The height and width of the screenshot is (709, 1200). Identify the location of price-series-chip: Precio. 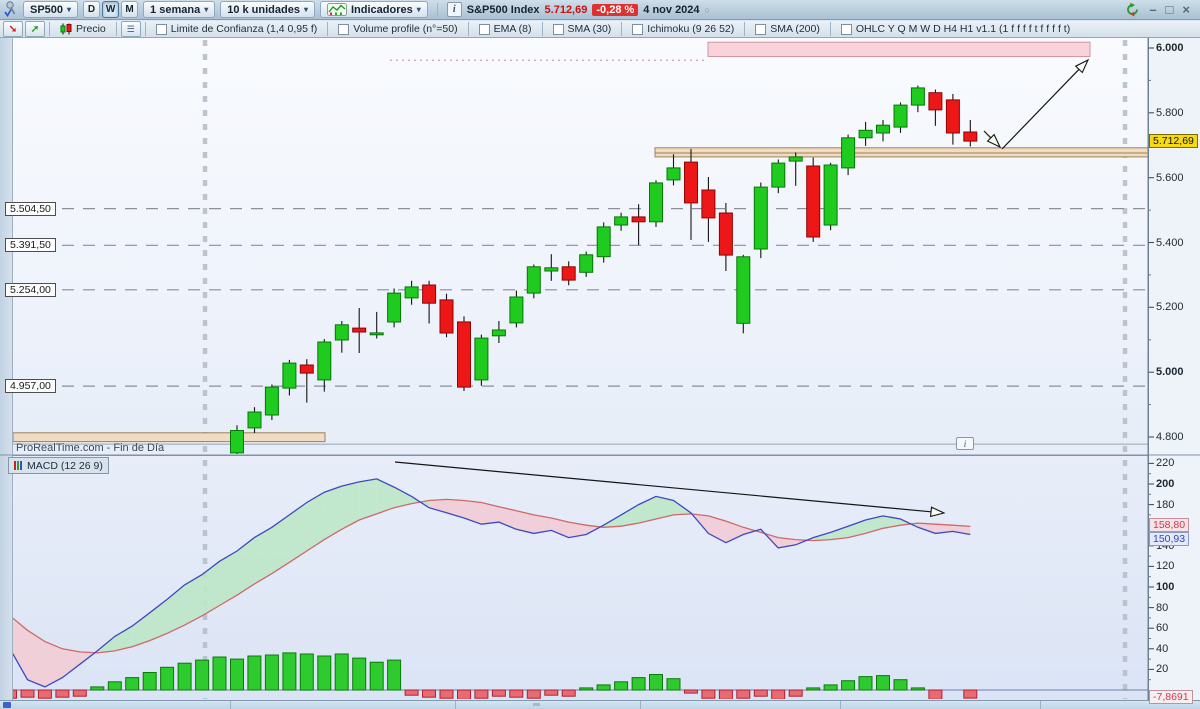
(83, 29).